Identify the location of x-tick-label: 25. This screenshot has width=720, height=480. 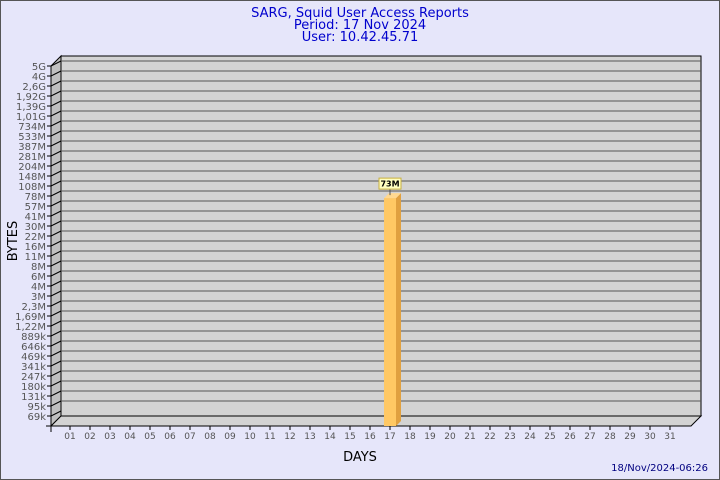
(549, 437).